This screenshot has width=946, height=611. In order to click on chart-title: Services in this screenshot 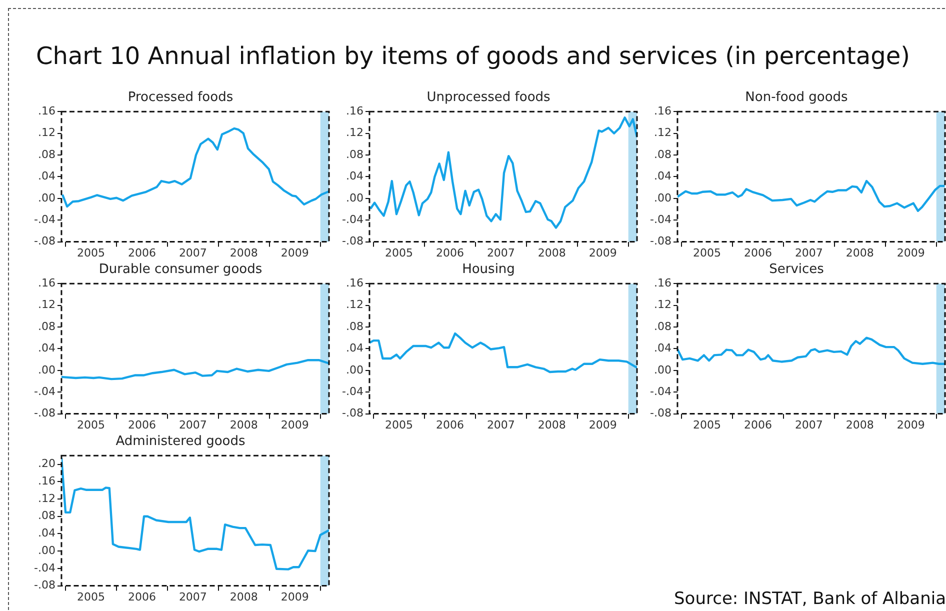, I will do `click(796, 270)`.